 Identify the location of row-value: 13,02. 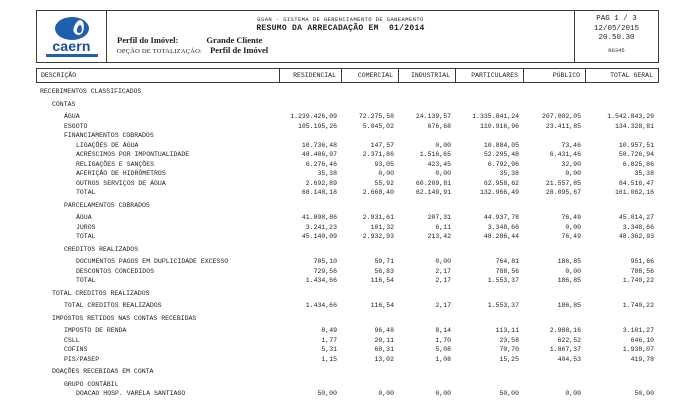
(384, 359).